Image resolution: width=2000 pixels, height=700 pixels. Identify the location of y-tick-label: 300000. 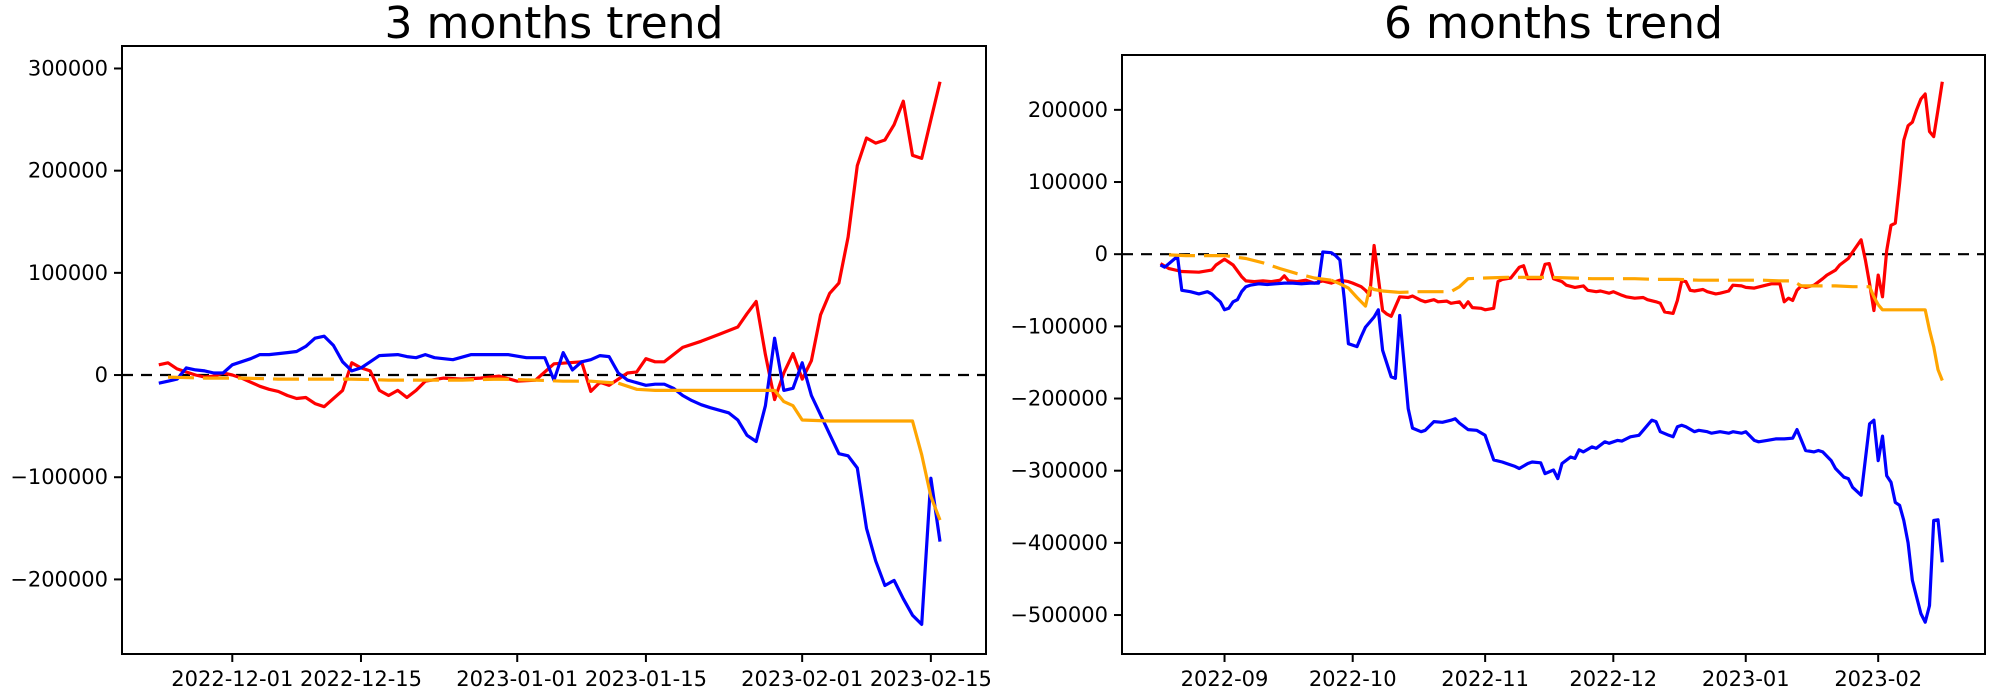
(68, 68).